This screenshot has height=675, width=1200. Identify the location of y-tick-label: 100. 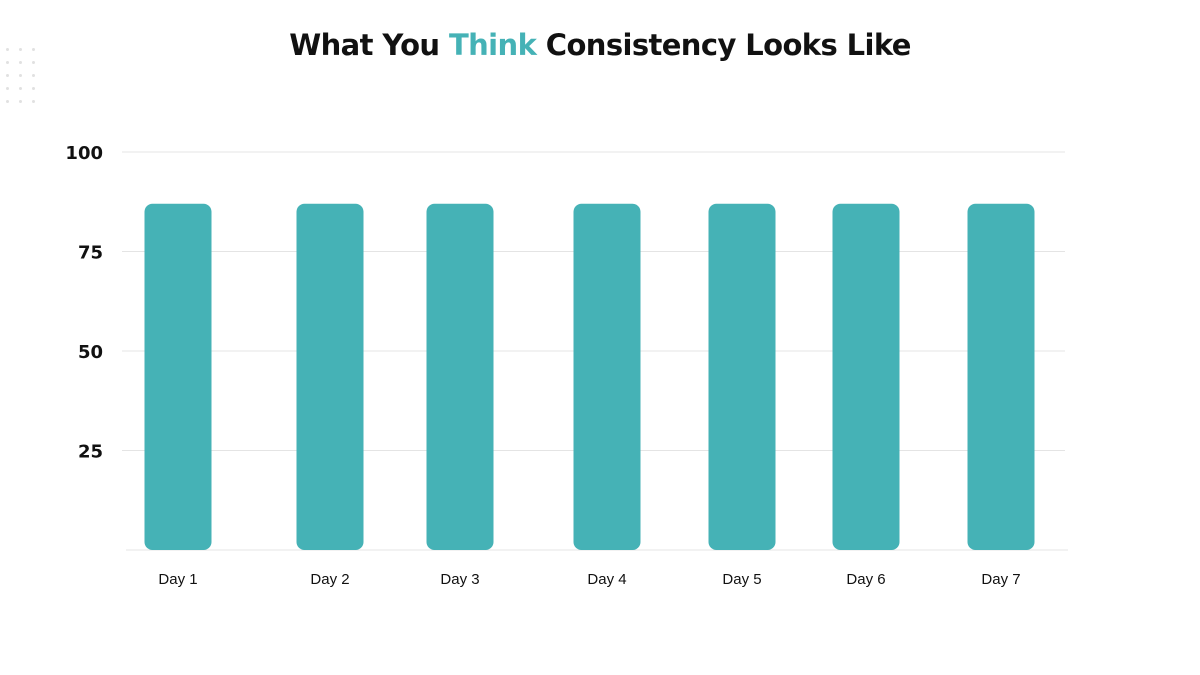
(84, 153).